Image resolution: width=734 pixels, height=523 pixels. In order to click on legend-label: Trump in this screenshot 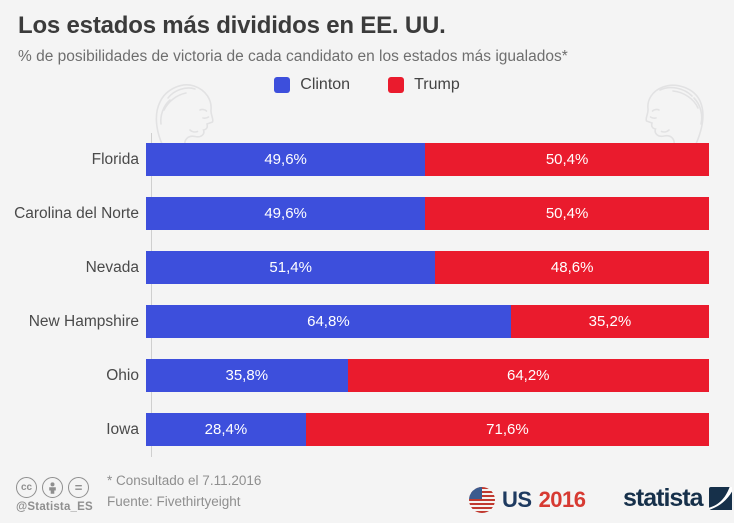, I will do `click(437, 84)`.